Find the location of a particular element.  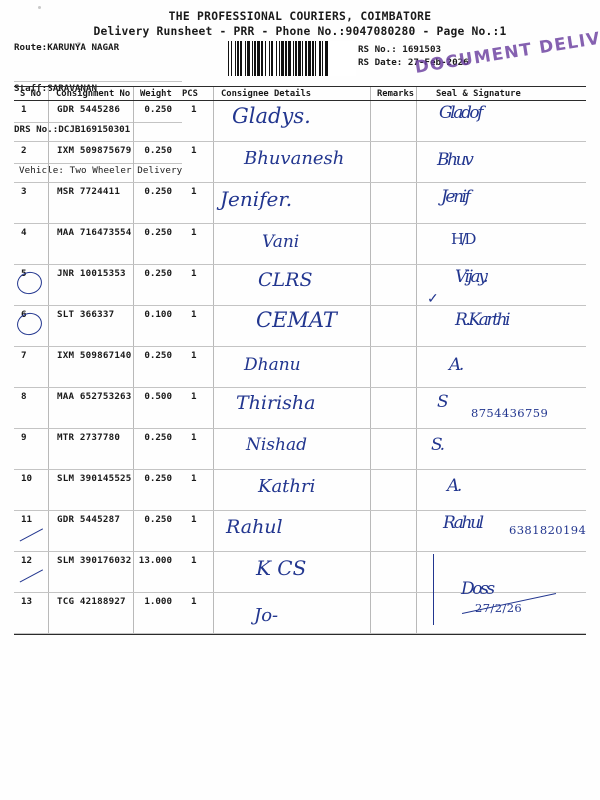

cell-consignee: CLRS is located at coordinates (292, 285).